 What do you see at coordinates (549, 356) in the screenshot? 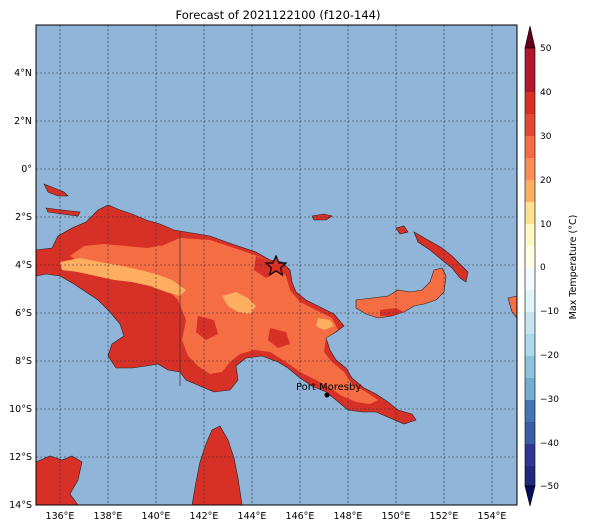
I see `colorbar-tick: −20` at bounding box center [549, 356].